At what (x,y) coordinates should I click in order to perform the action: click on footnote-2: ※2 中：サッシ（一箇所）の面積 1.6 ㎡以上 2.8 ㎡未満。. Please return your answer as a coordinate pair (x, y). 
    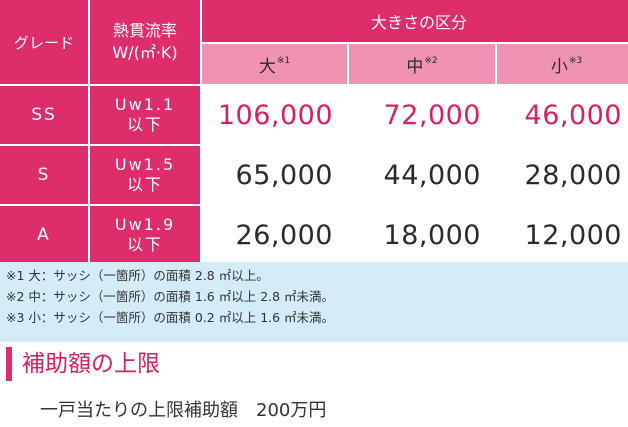
    Looking at the image, I should click on (170, 296).